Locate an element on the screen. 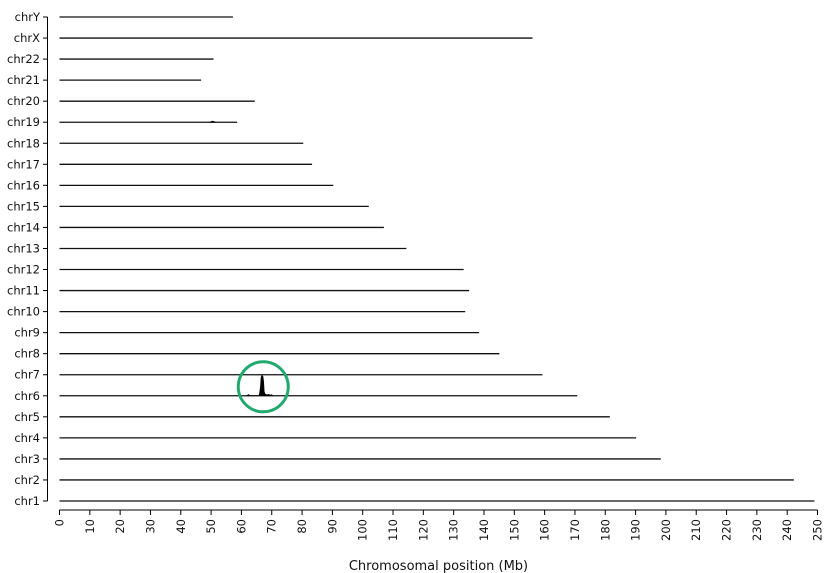 The height and width of the screenshot is (573, 826). x-tick-label-20: 20 is located at coordinates (120, 526).